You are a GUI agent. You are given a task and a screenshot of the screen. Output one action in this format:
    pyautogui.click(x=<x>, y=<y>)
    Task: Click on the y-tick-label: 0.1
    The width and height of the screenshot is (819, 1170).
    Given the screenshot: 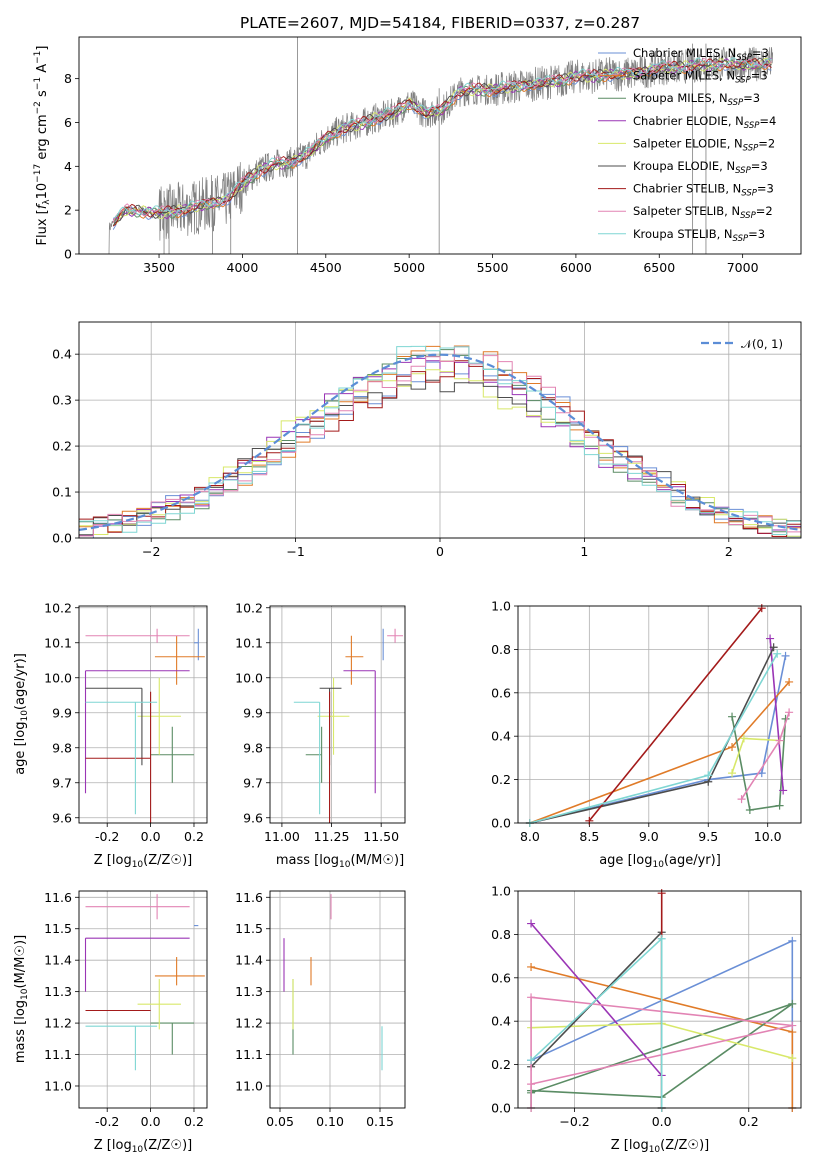 What is the action you would take?
    pyautogui.click(x=62, y=492)
    